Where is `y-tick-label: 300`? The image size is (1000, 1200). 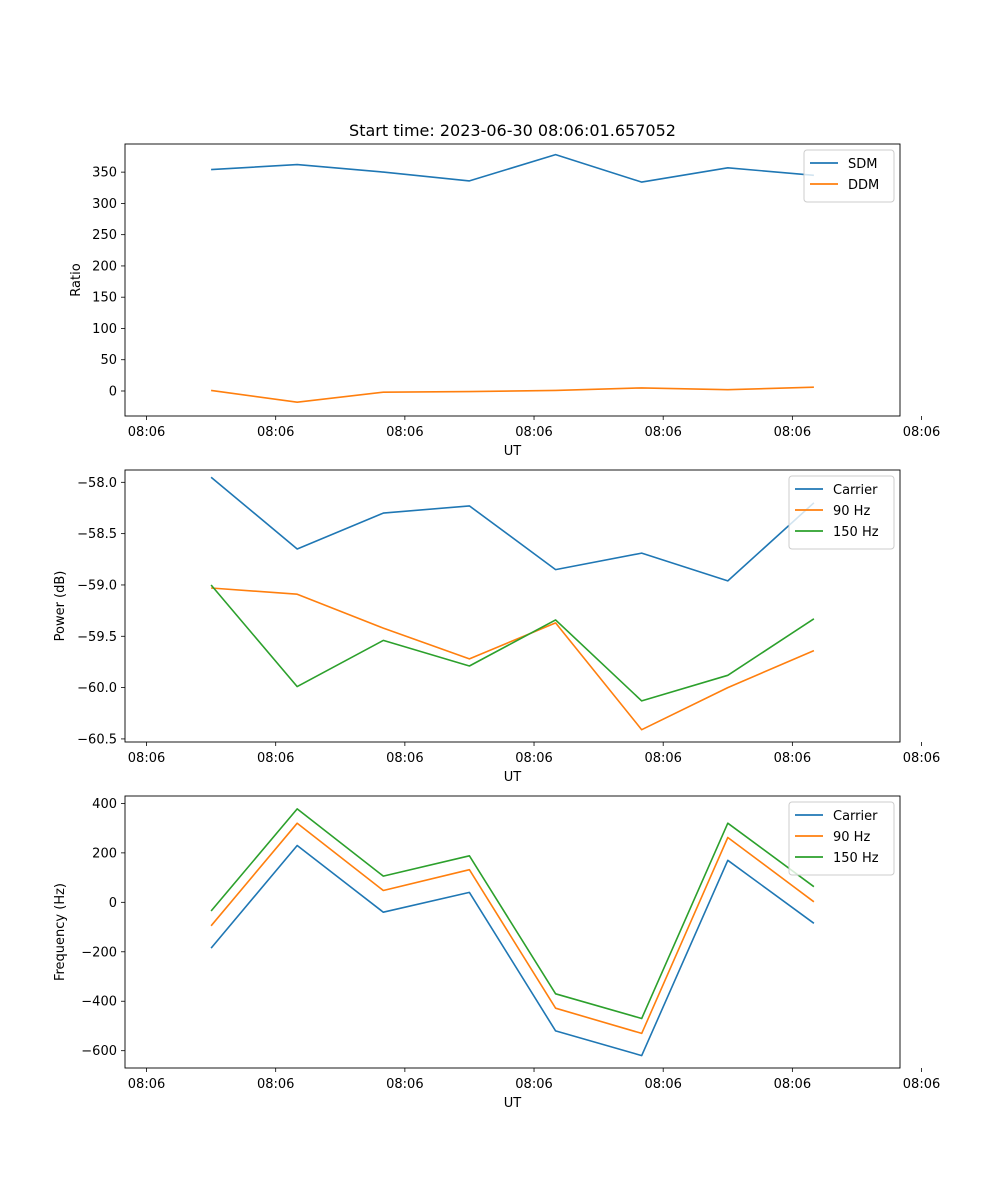 y-tick-label: 300 is located at coordinates (104, 204).